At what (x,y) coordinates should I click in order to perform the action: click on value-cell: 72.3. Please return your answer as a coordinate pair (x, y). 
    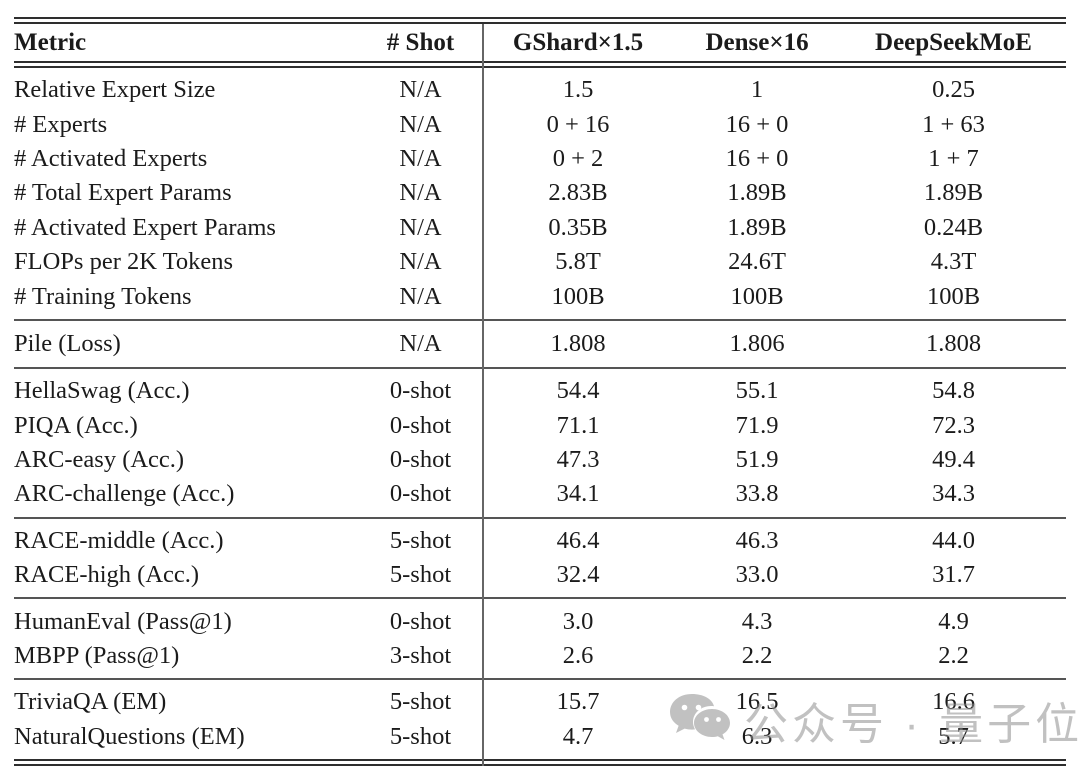
    Looking at the image, I should click on (953, 425).